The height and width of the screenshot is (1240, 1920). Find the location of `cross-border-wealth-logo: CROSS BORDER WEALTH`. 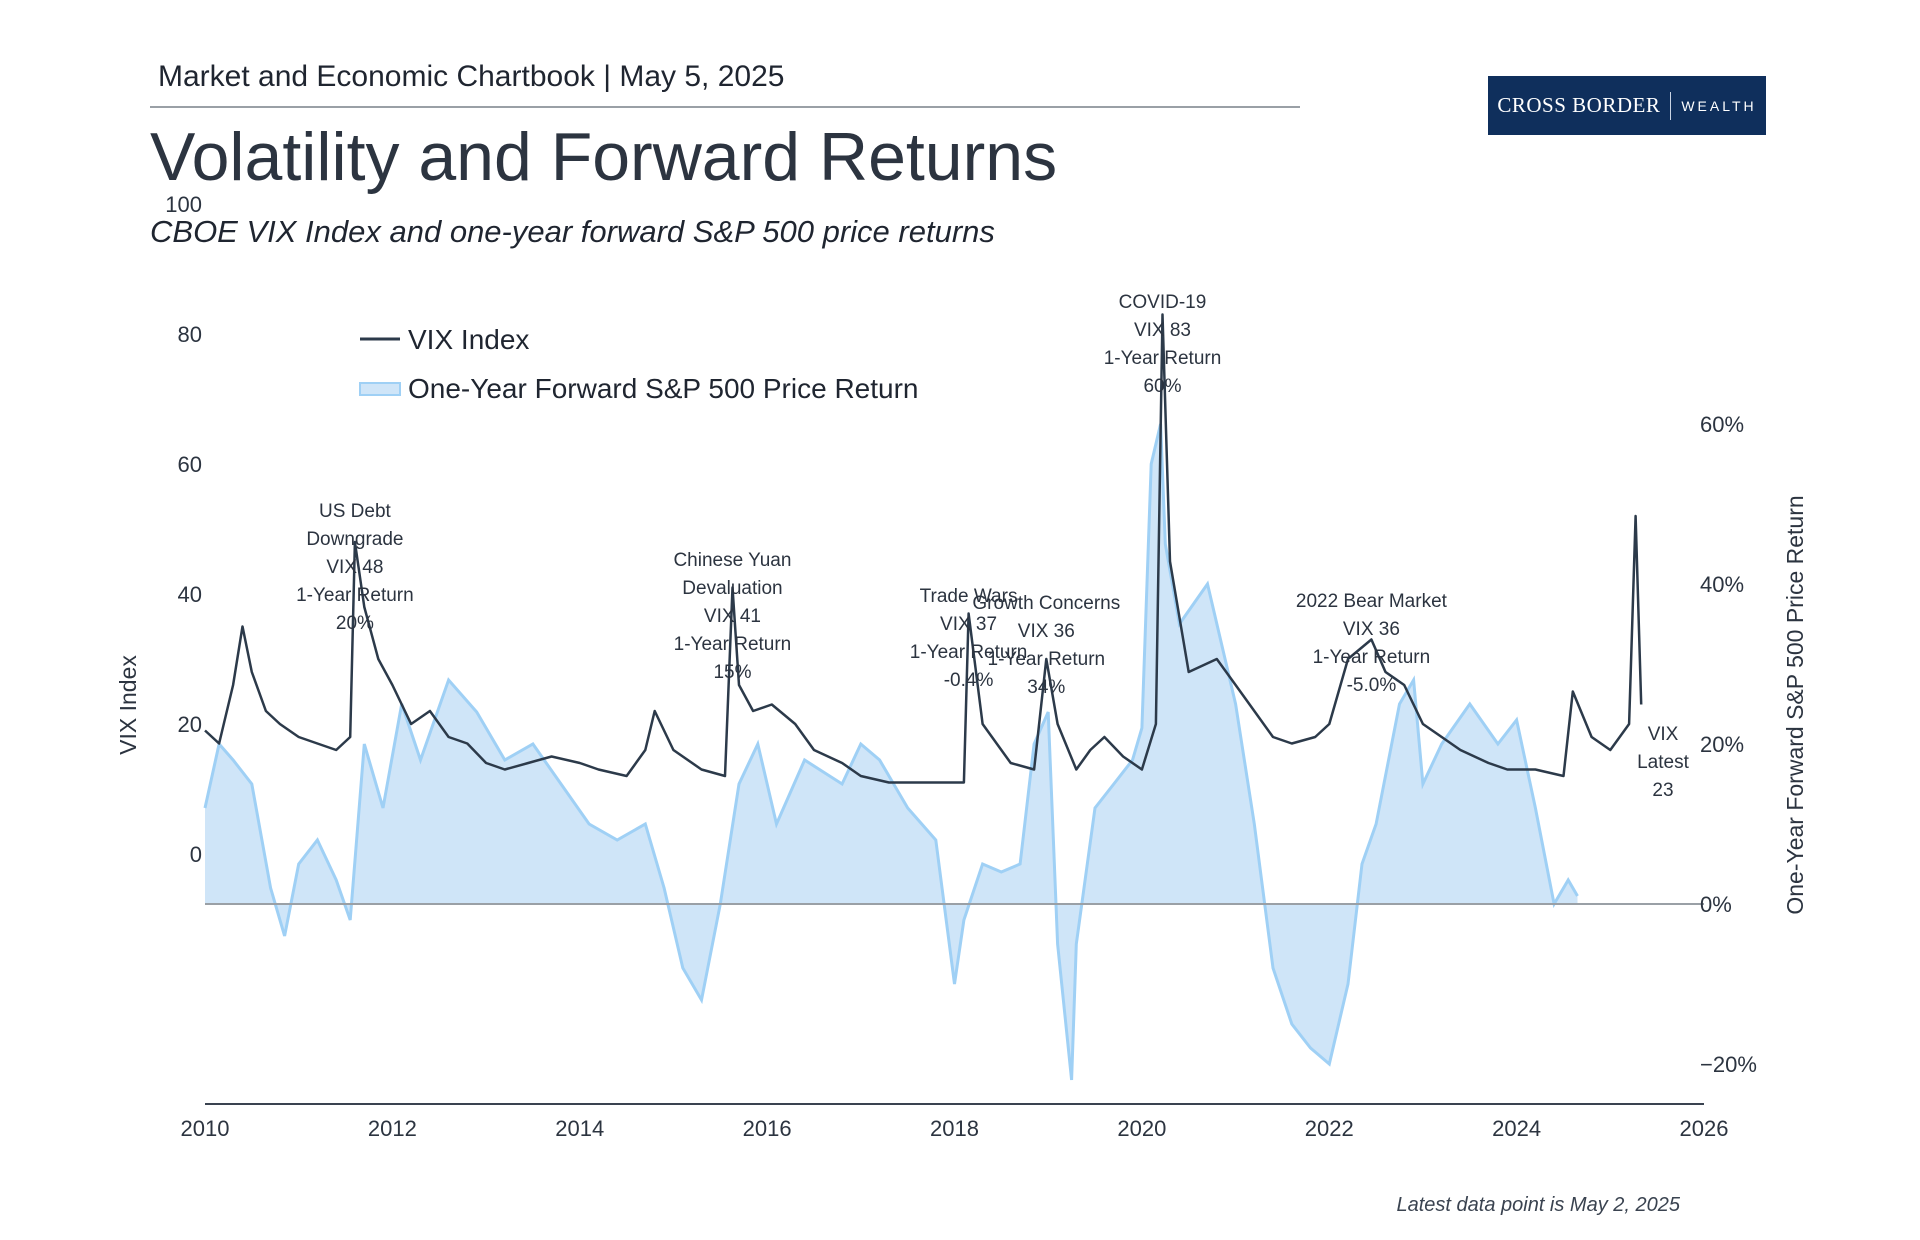

cross-border-wealth-logo: CROSS BORDER WEALTH is located at coordinates (1627, 105).